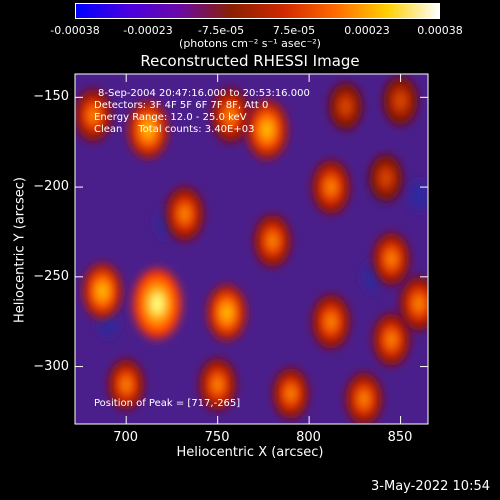 This screenshot has width=500, height=500. I want to click on colorbar-tick-label: 0.00023, so click(367, 30).